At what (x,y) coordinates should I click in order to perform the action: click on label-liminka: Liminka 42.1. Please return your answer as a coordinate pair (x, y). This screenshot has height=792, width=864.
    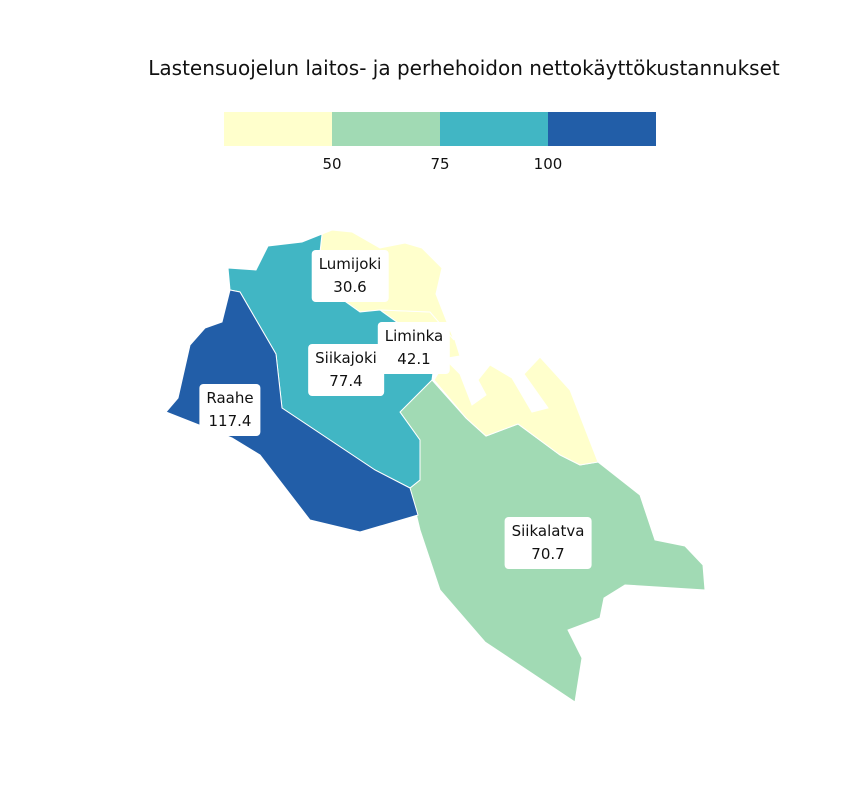
    Looking at the image, I should click on (414, 348).